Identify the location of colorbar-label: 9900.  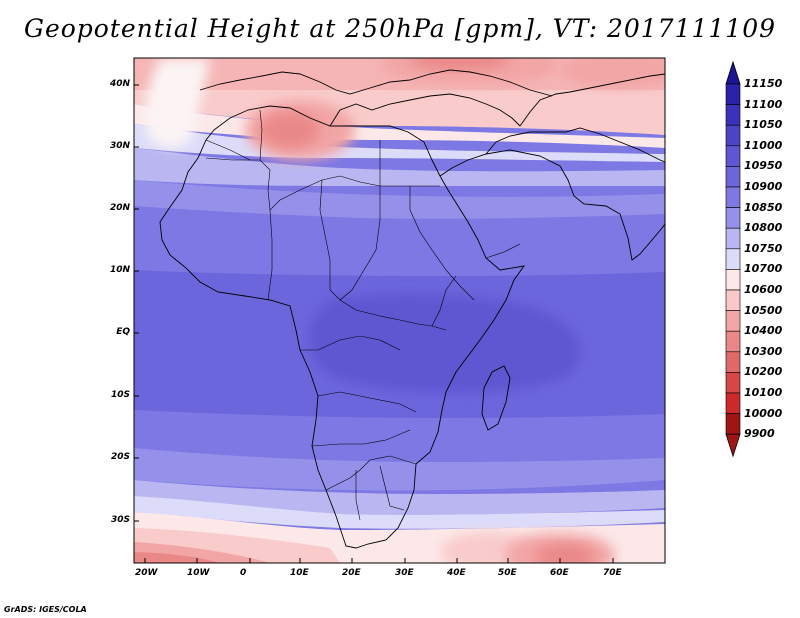
(759, 434).